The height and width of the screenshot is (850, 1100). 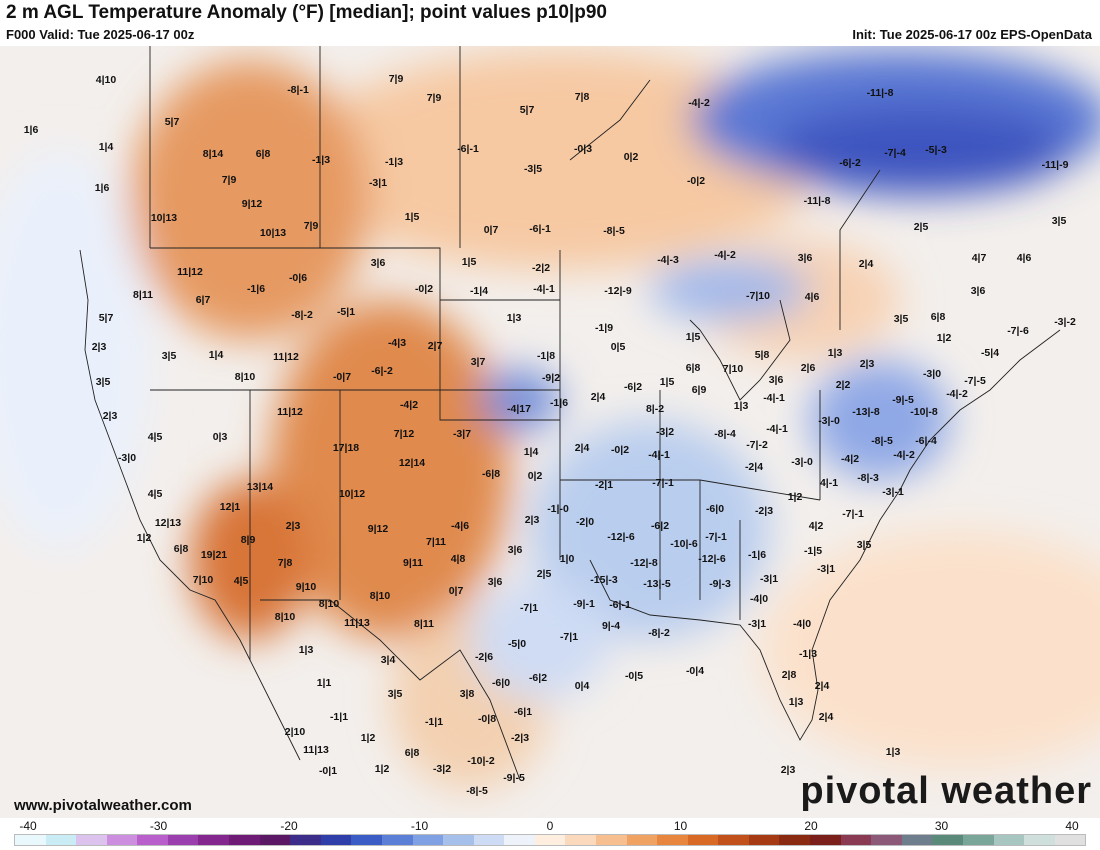 What do you see at coordinates (541, 268) in the screenshot?
I see `point-value-label: -2|2` at bounding box center [541, 268].